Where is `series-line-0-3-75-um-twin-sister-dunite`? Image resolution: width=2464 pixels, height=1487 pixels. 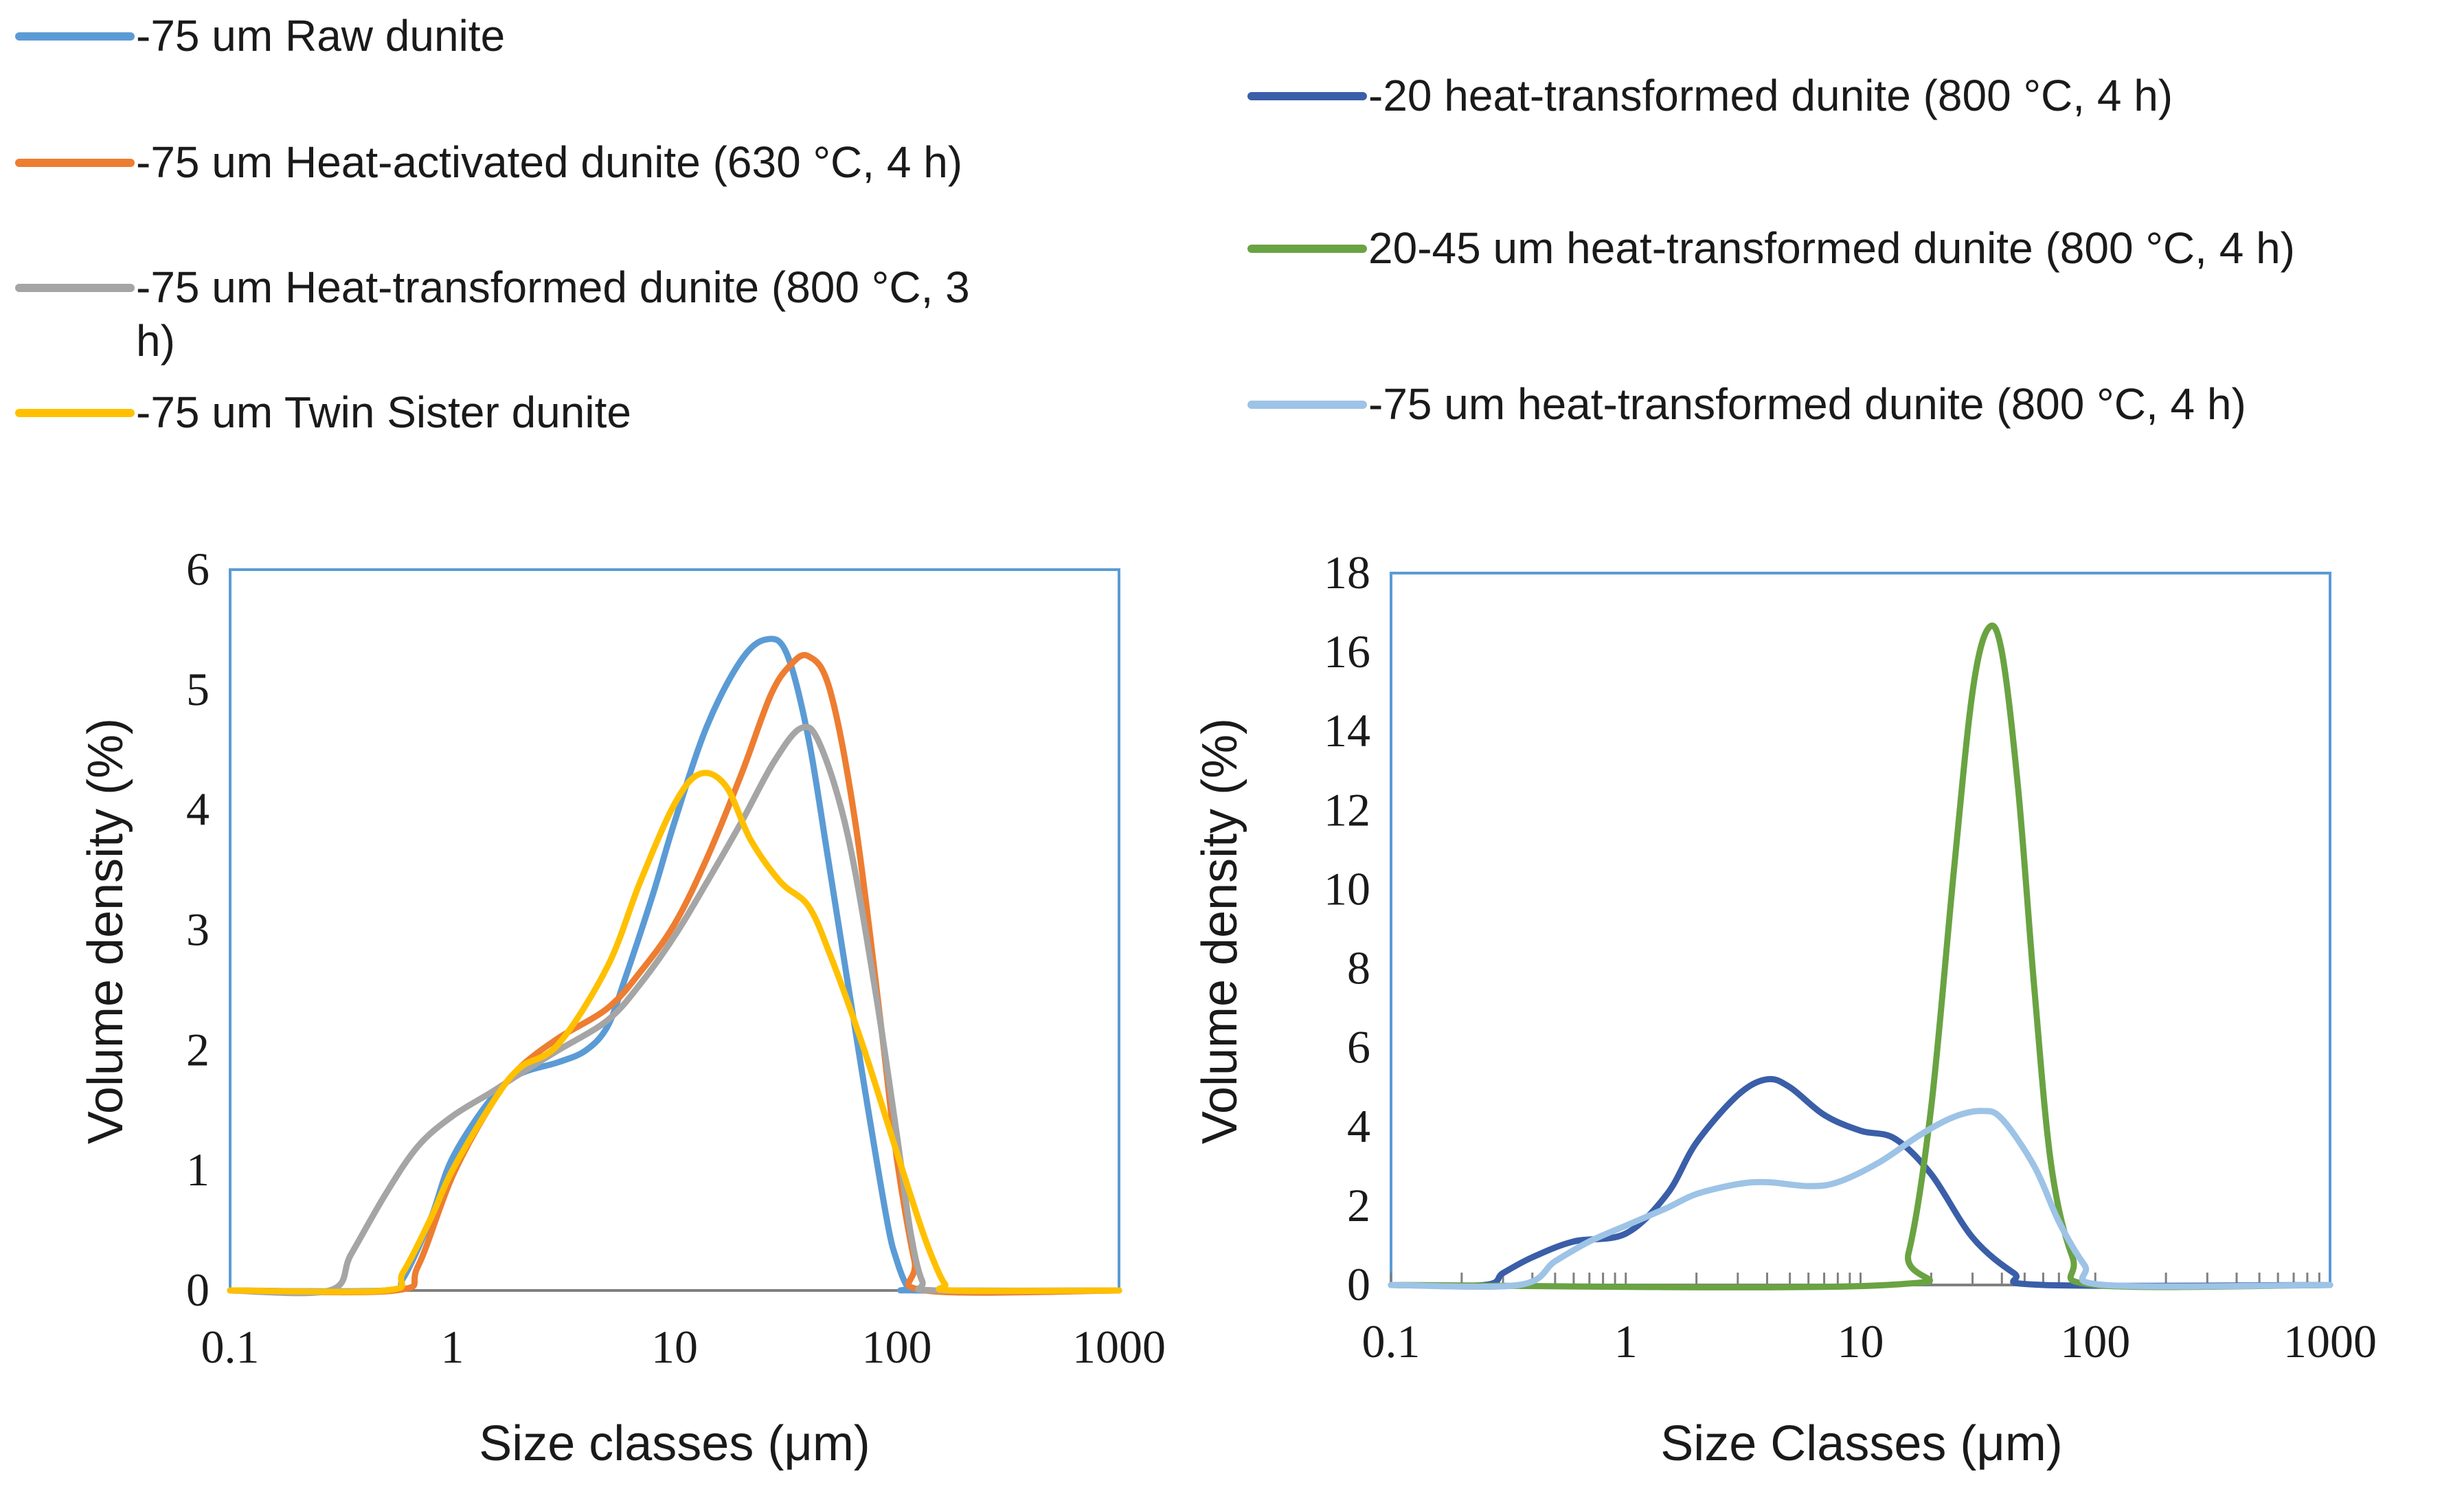 series-line-0-3-75-um-twin-sister-dunite is located at coordinates (674, 1032).